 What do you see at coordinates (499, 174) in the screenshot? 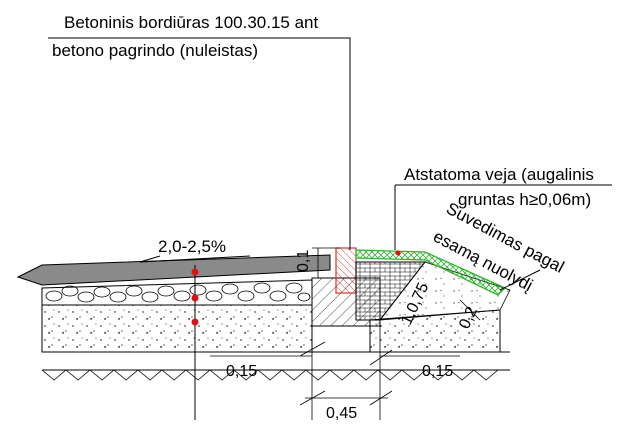
I see `lawn-label-line1: Atstatoma veja (augalinis` at bounding box center [499, 174].